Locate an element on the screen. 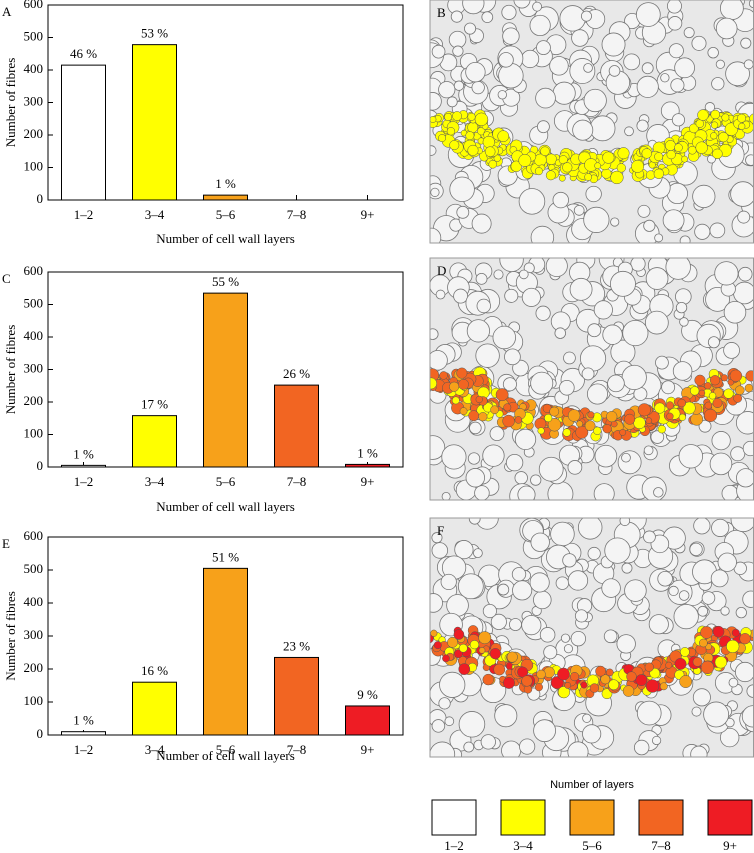  legend-label: 7–8 is located at coordinates (661, 845).